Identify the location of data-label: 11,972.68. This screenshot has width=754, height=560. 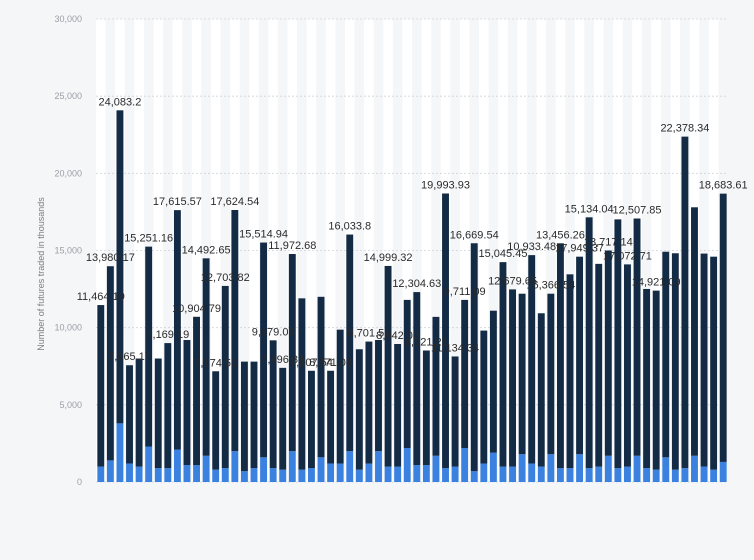
(292, 246).